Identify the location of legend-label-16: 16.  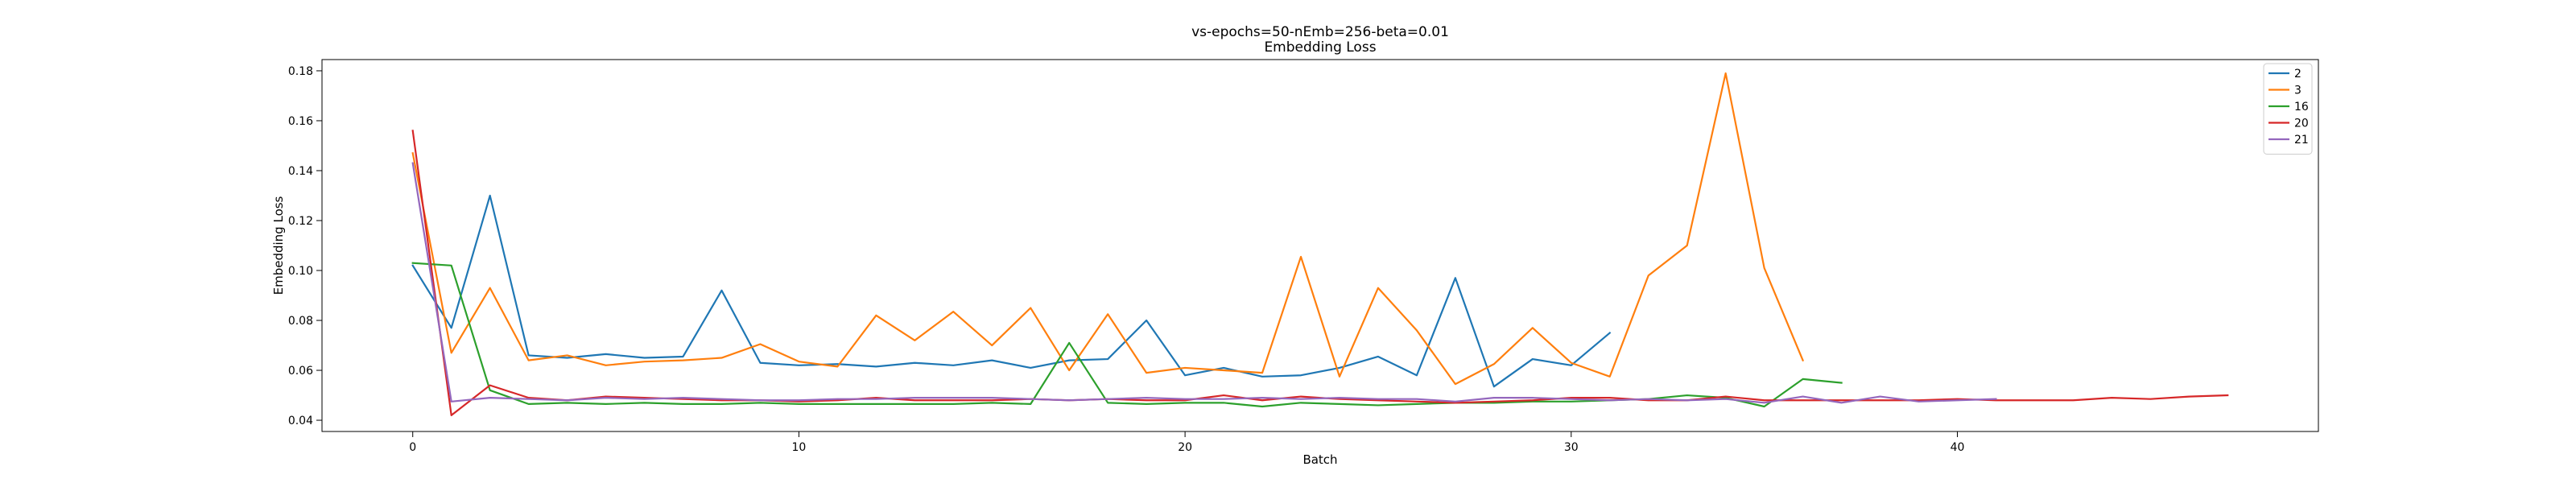
(2301, 107).